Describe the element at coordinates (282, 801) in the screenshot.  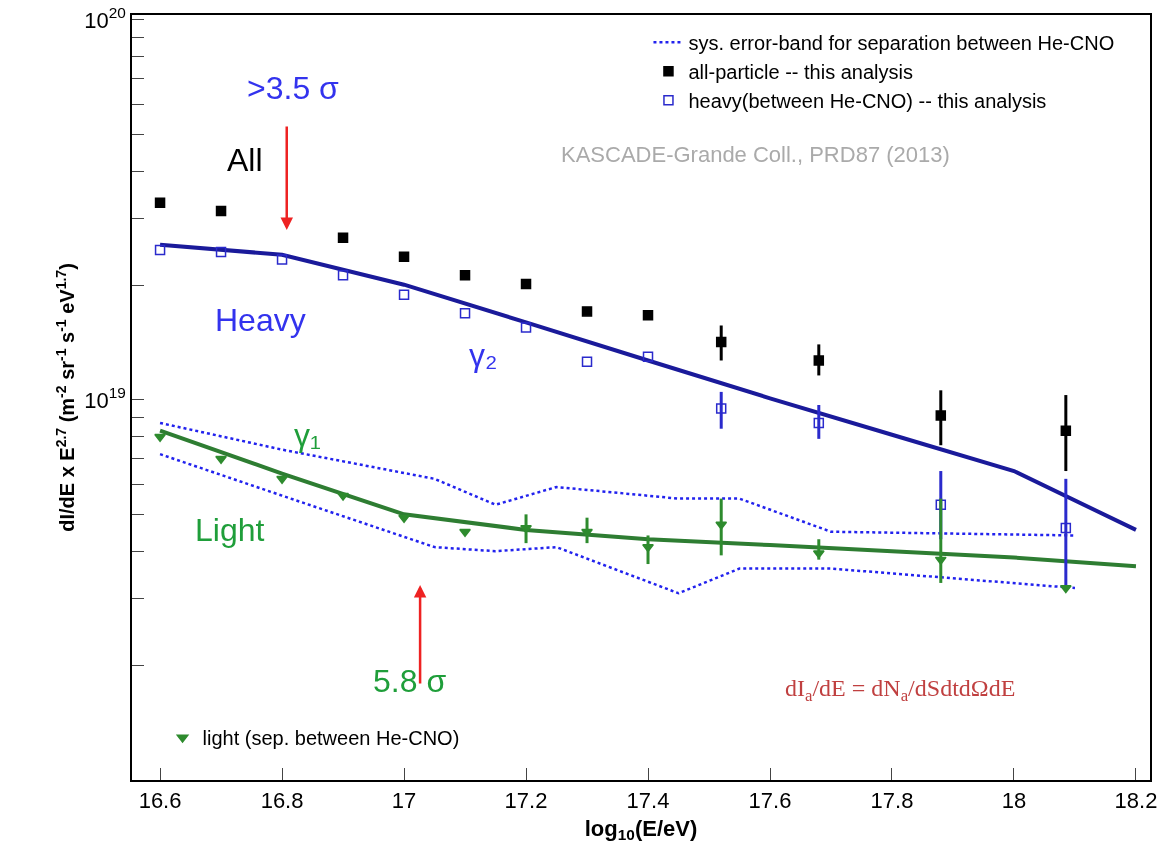
I see `x-tick-label: 16.8` at that location.